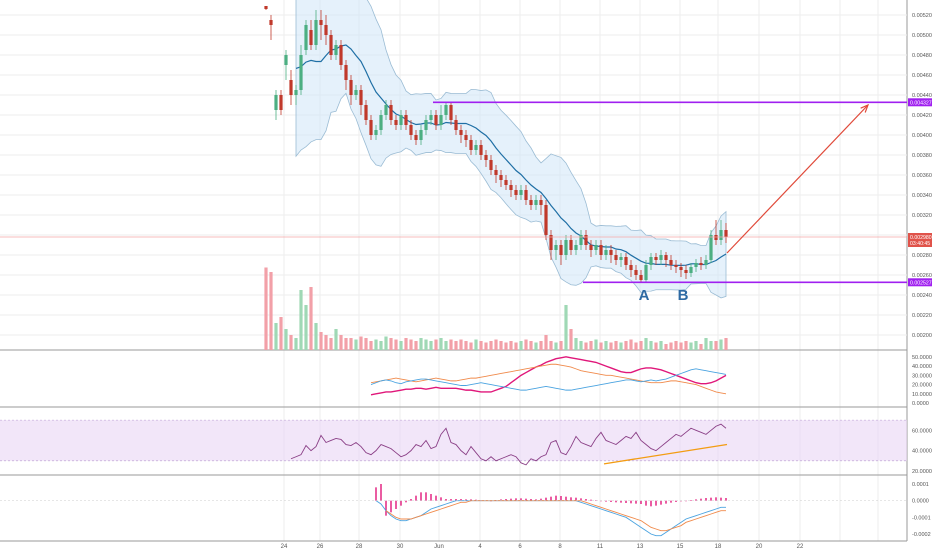 This screenshot has height=555, width=932. I want to click on price-axis-label: 0.002527, so click(921, 284).